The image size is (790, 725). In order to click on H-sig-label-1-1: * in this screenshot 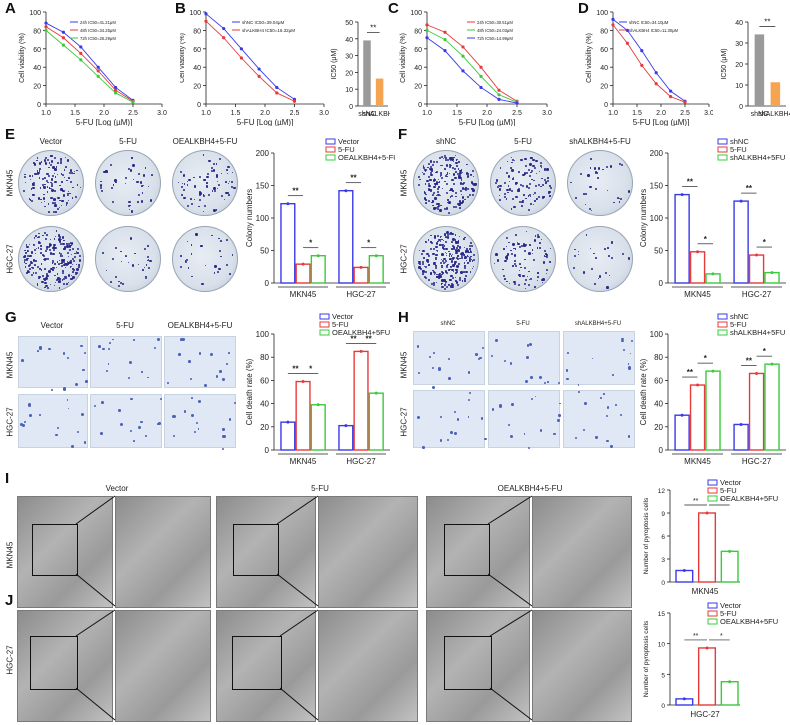, I will do `click(765, 351)`.